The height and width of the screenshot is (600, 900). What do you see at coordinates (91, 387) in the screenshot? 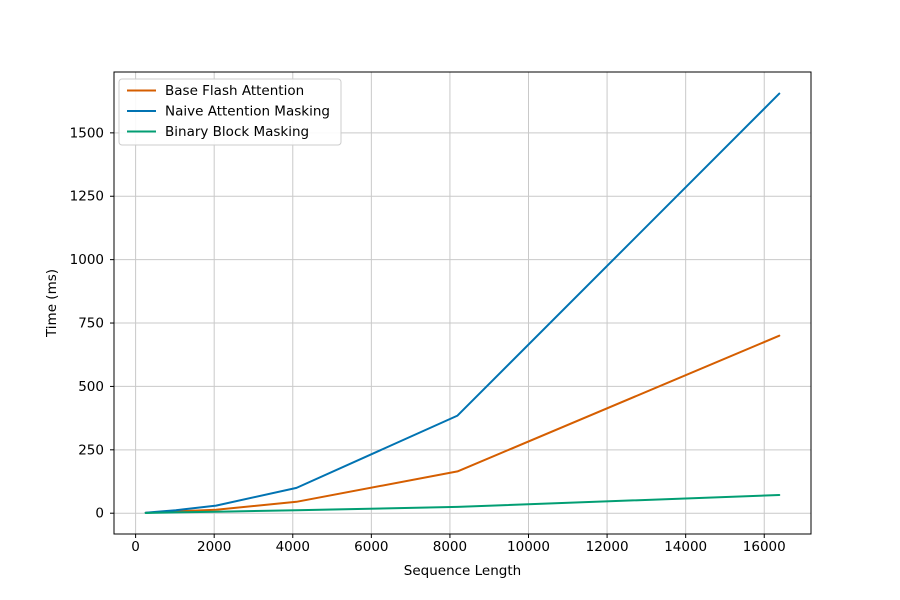
I see `y-tick-label: 500` at bounding box center [91, 387].